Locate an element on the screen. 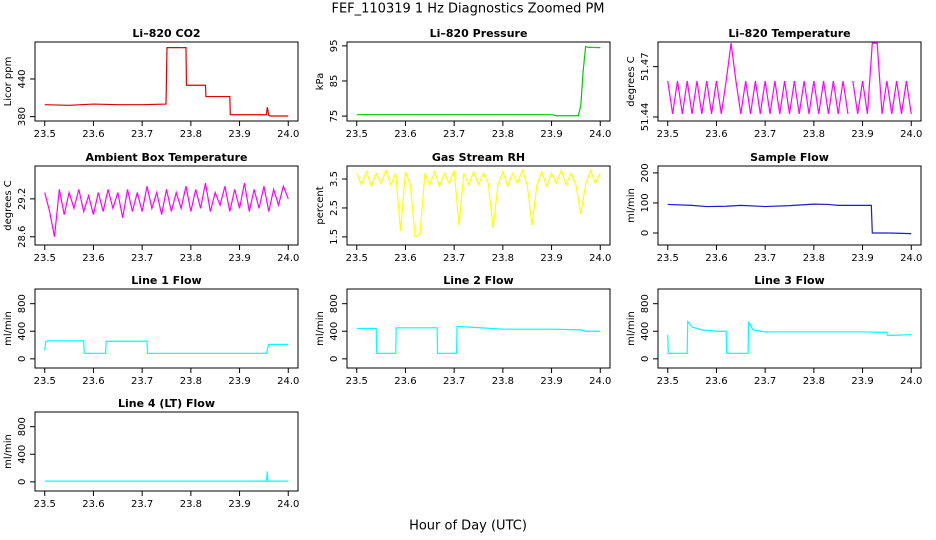 This screenshot has width=936, height=540. panel-title: Li–820 Temperature is located at coordinates (789, 33).